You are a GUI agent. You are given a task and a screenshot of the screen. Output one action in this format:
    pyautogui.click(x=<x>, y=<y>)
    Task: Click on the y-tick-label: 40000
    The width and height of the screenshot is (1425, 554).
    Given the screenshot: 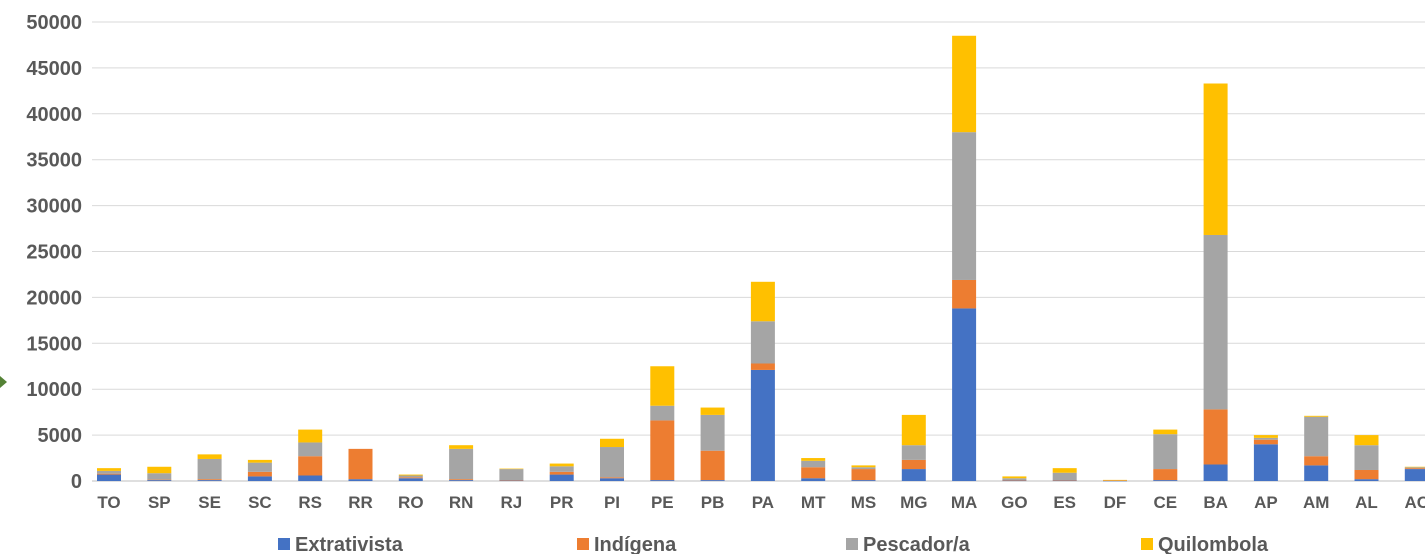 What is the action you would take?
    pyautogui.click(x=54, y=115)
    